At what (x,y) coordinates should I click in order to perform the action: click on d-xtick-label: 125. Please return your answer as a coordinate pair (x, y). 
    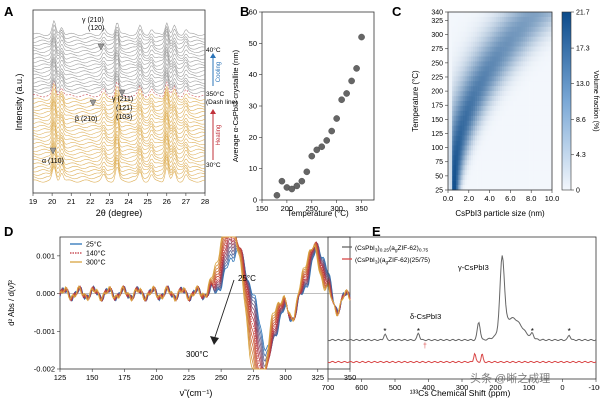
    Looking at the image, I should click on (60, 377).